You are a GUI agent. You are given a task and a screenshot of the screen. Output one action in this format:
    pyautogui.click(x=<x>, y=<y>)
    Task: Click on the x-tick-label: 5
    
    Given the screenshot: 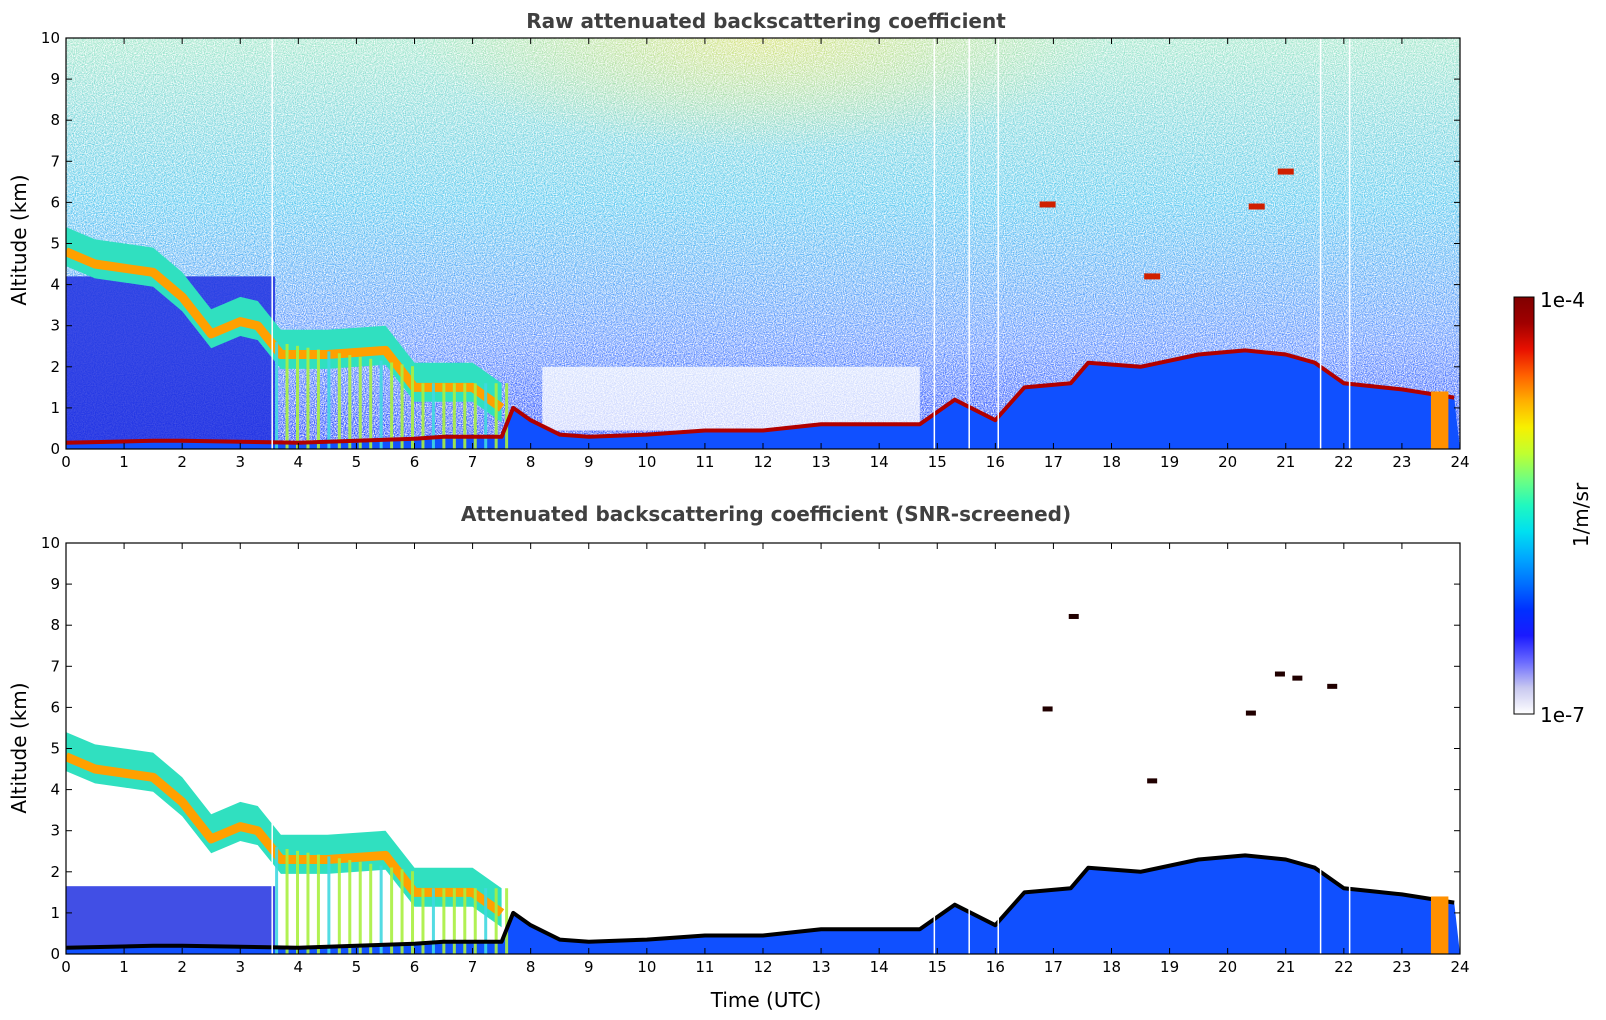 What is the action you would take?
    pyautogui.click(x=357, y=462)
    